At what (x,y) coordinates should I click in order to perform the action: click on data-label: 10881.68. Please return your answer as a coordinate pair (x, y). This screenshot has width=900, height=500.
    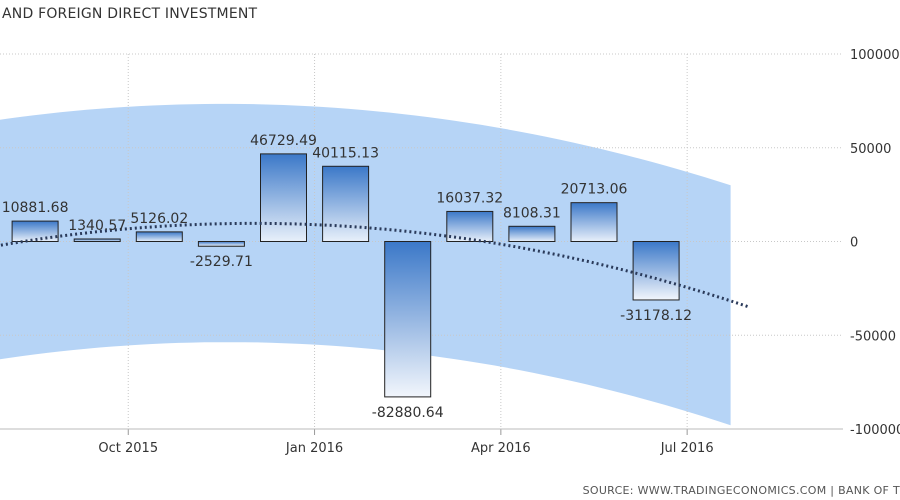
    Looking at the image, I should click on (35, 208).